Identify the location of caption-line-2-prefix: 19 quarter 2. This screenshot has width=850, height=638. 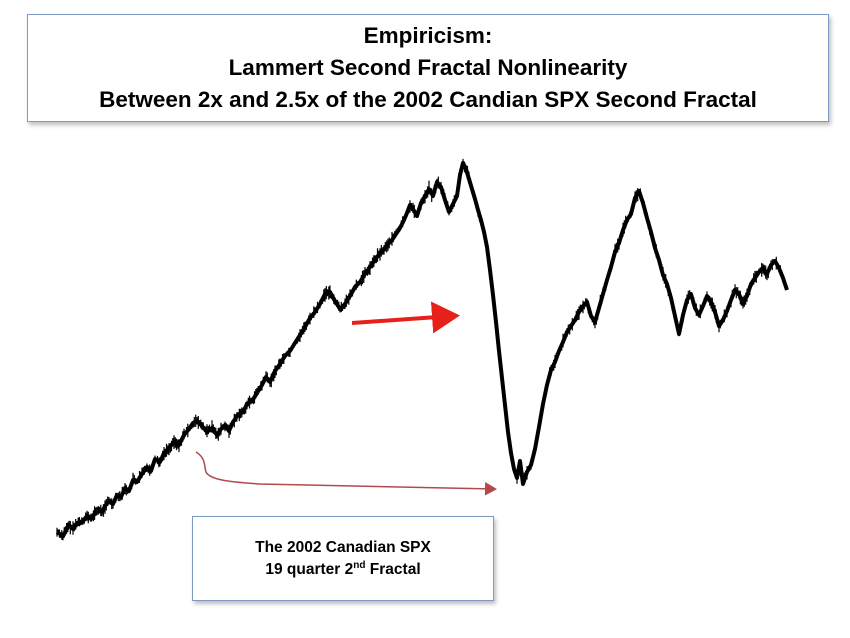
(309, 569).